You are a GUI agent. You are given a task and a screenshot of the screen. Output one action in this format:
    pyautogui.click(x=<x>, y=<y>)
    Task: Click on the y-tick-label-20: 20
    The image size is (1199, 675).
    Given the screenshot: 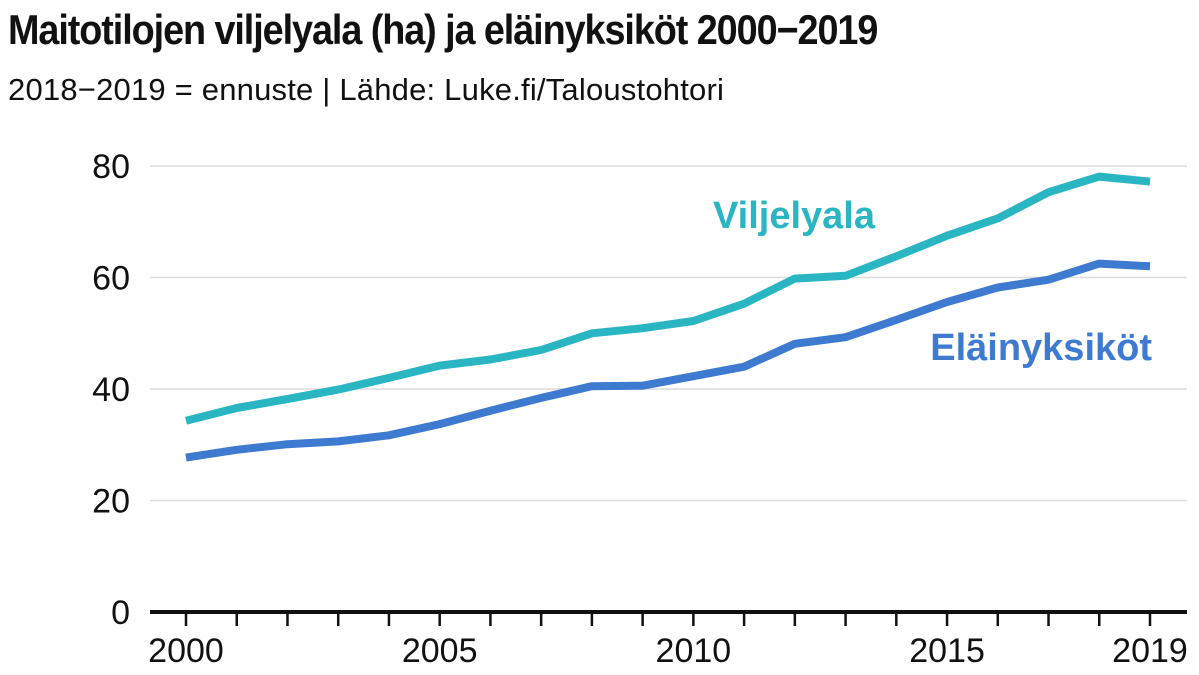 What is the action you would take?
    pyautogui.click(x=111, y=502)
    